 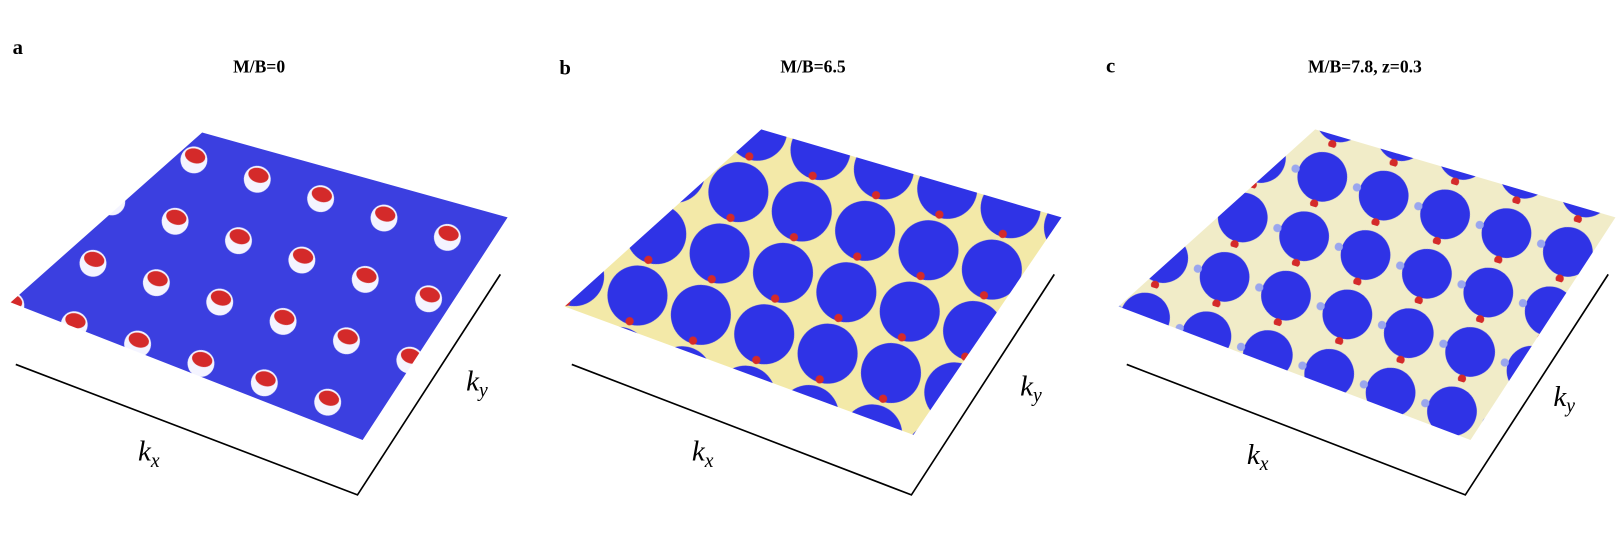 What do you see at coordinates (812, 66) in the screenshot?
I see `panel-title: M/B=6.5` at bounding box center [812, 66].